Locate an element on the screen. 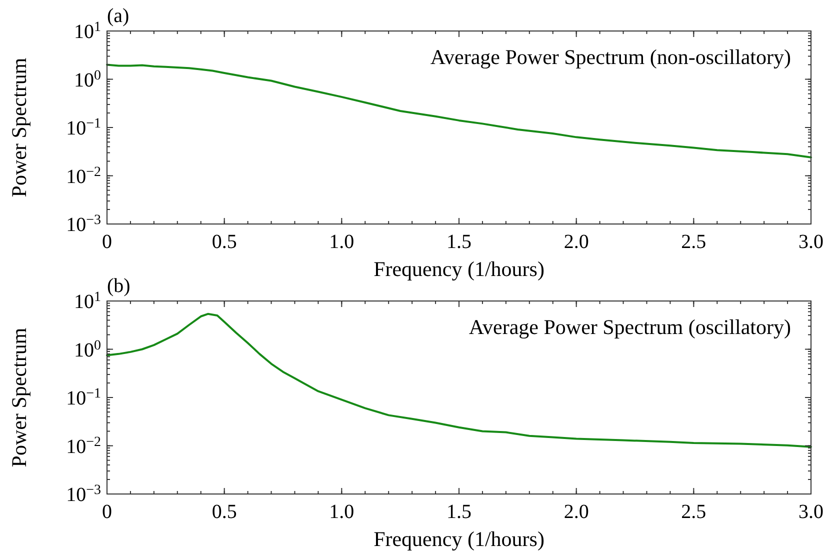 The height and width of the screenshot is (559, 827). chart-title: (b) is located at coordinates (118, 286).